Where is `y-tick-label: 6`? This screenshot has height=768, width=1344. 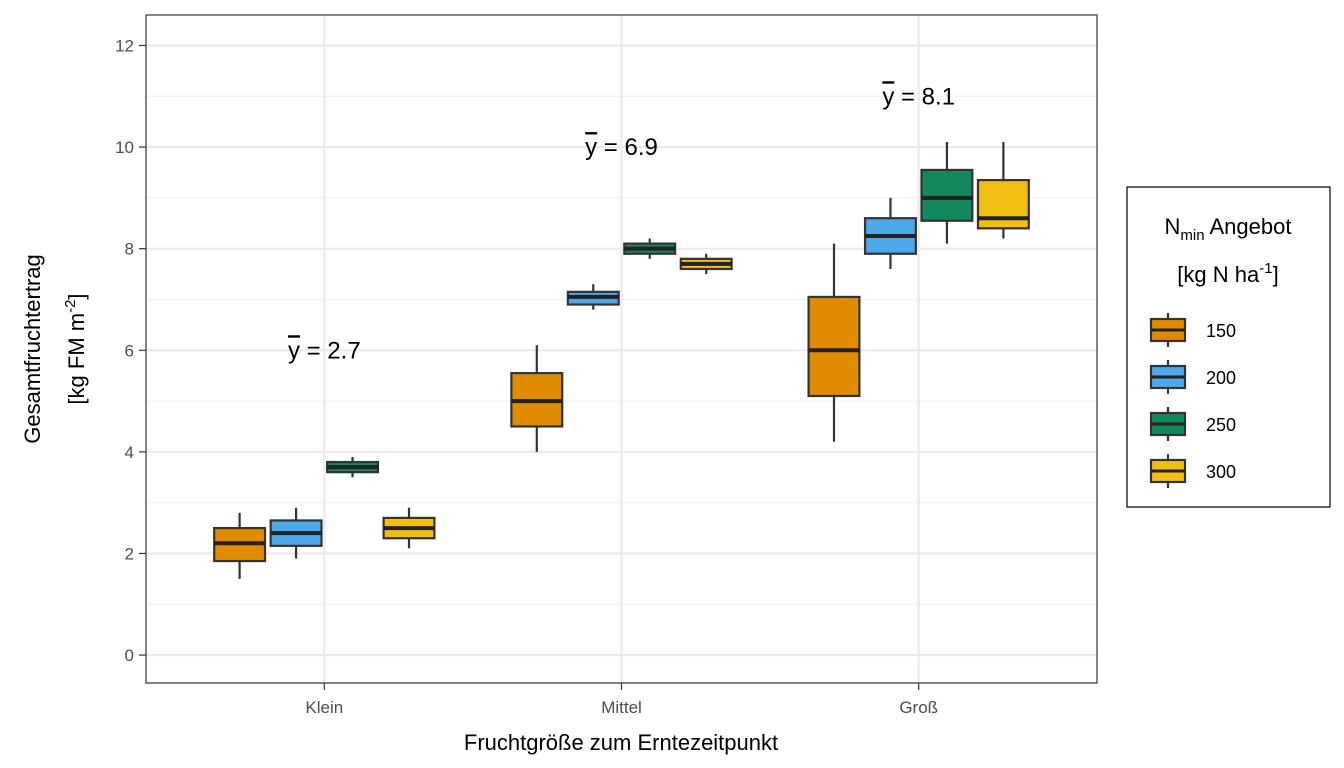 y-tick-label: 6 is located at coordinates (129, 350).